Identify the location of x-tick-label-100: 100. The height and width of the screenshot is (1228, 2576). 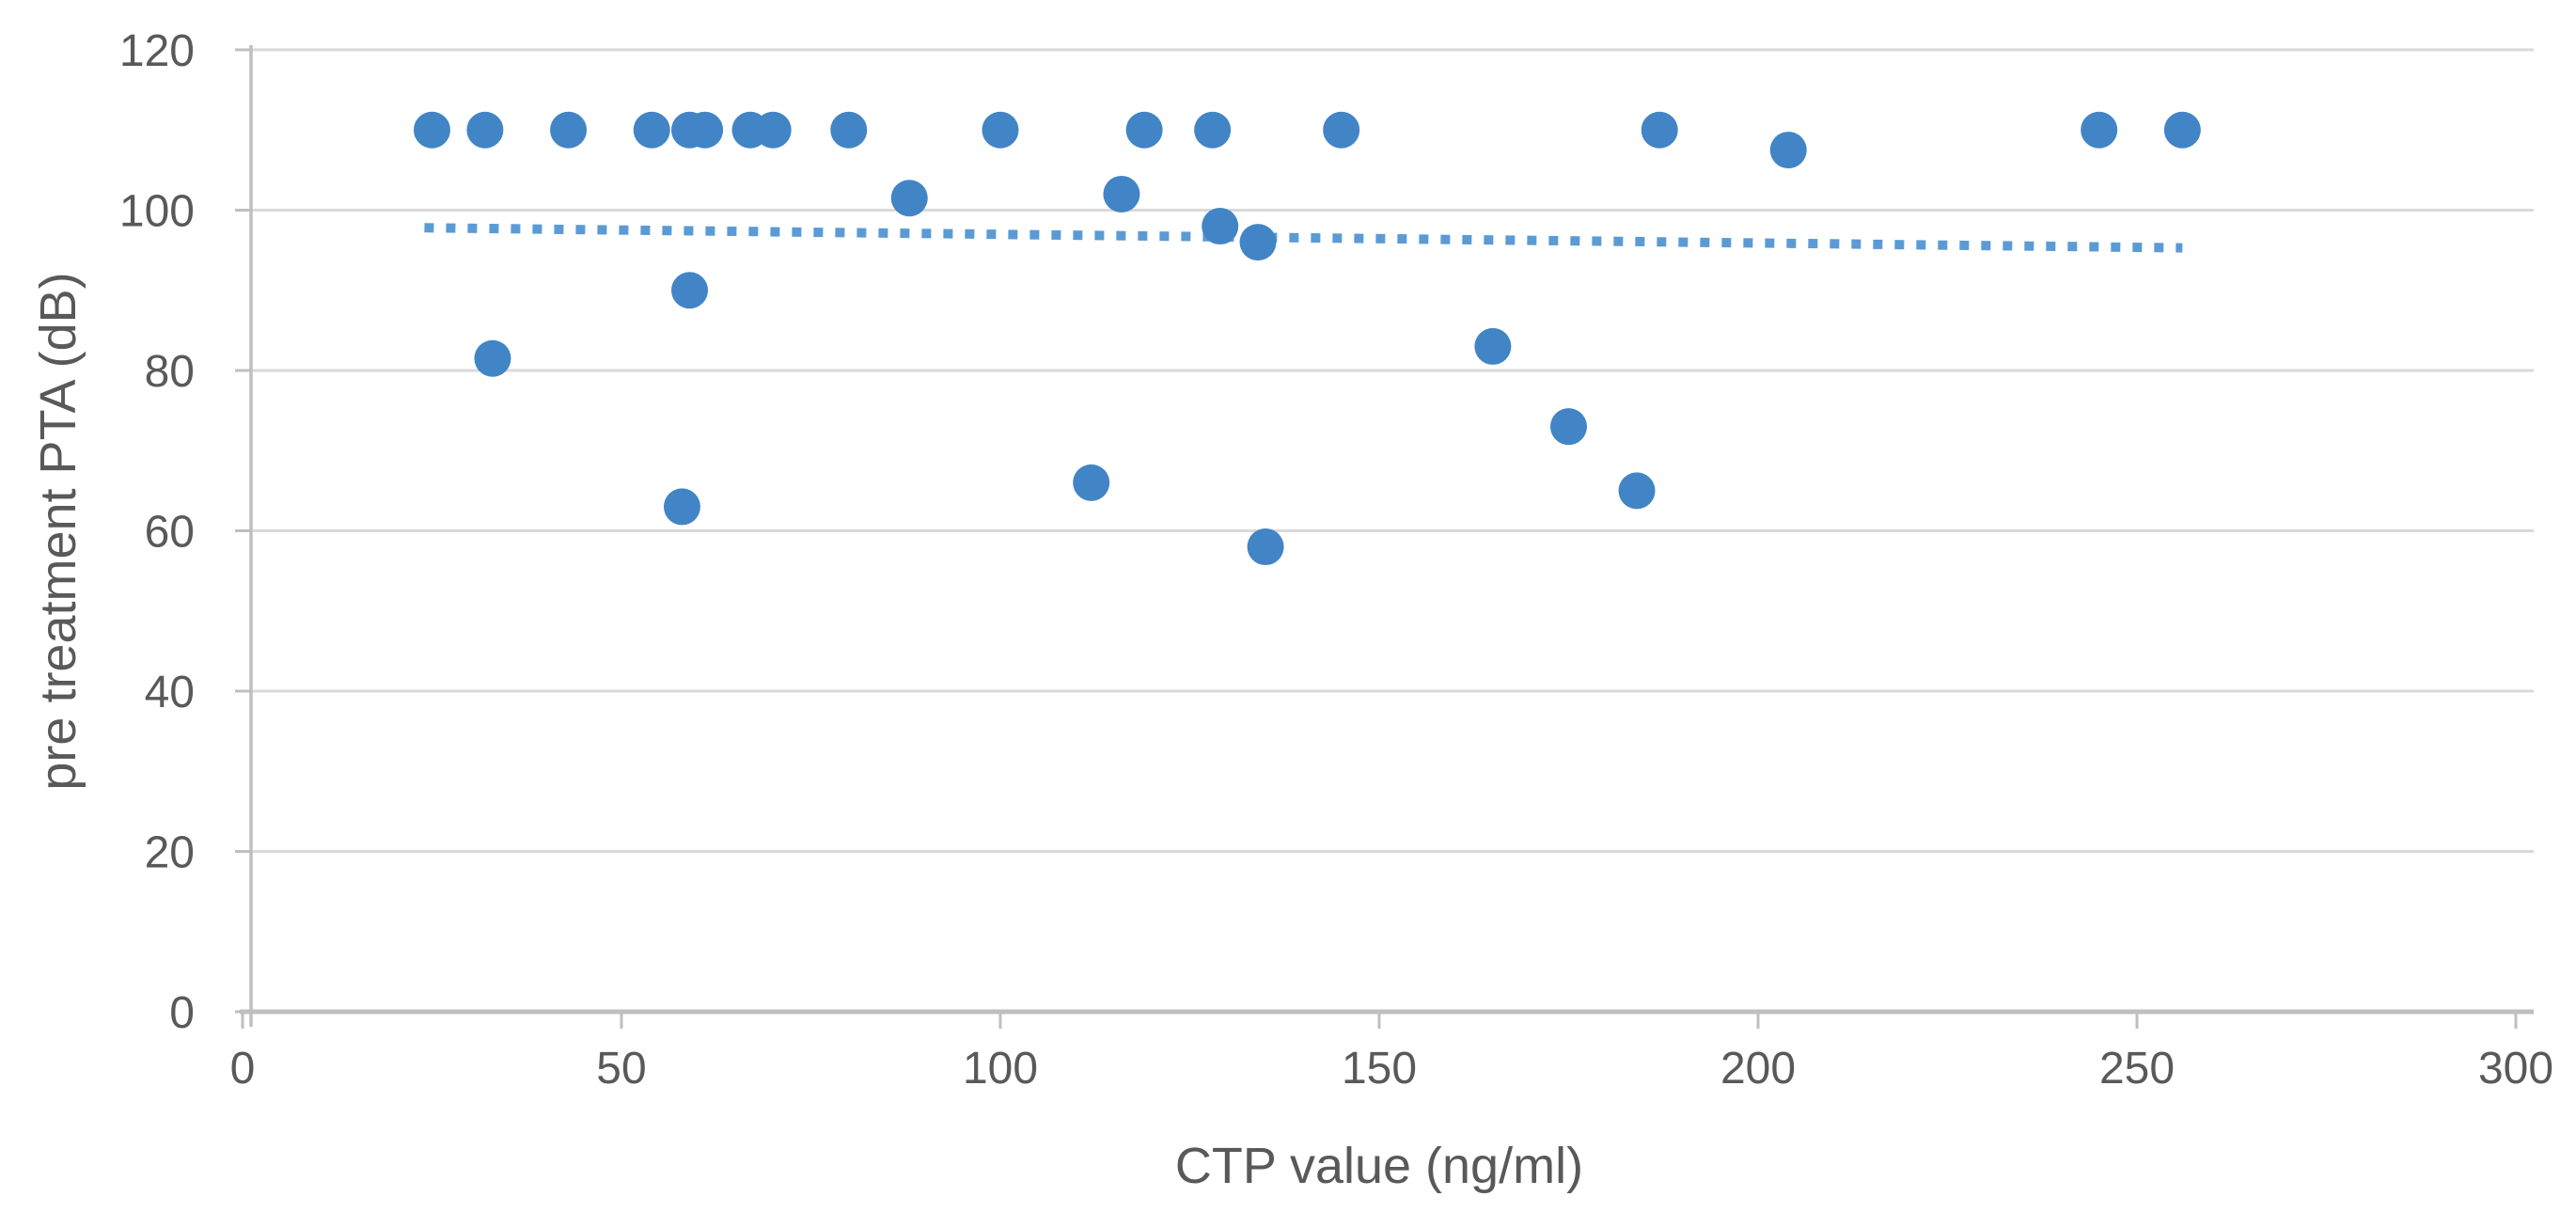
(1001, 1069).